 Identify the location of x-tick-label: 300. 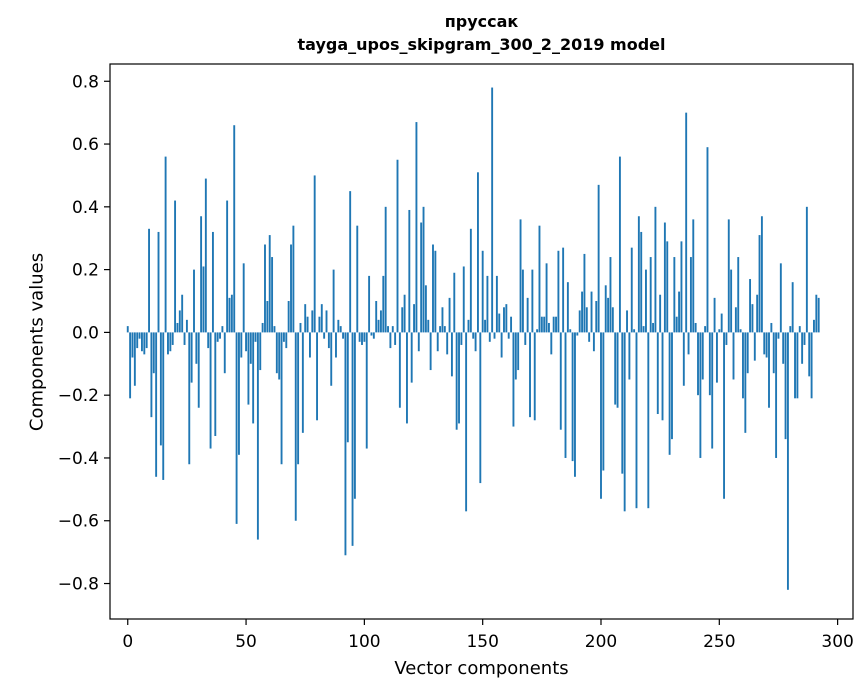
(837, 642).